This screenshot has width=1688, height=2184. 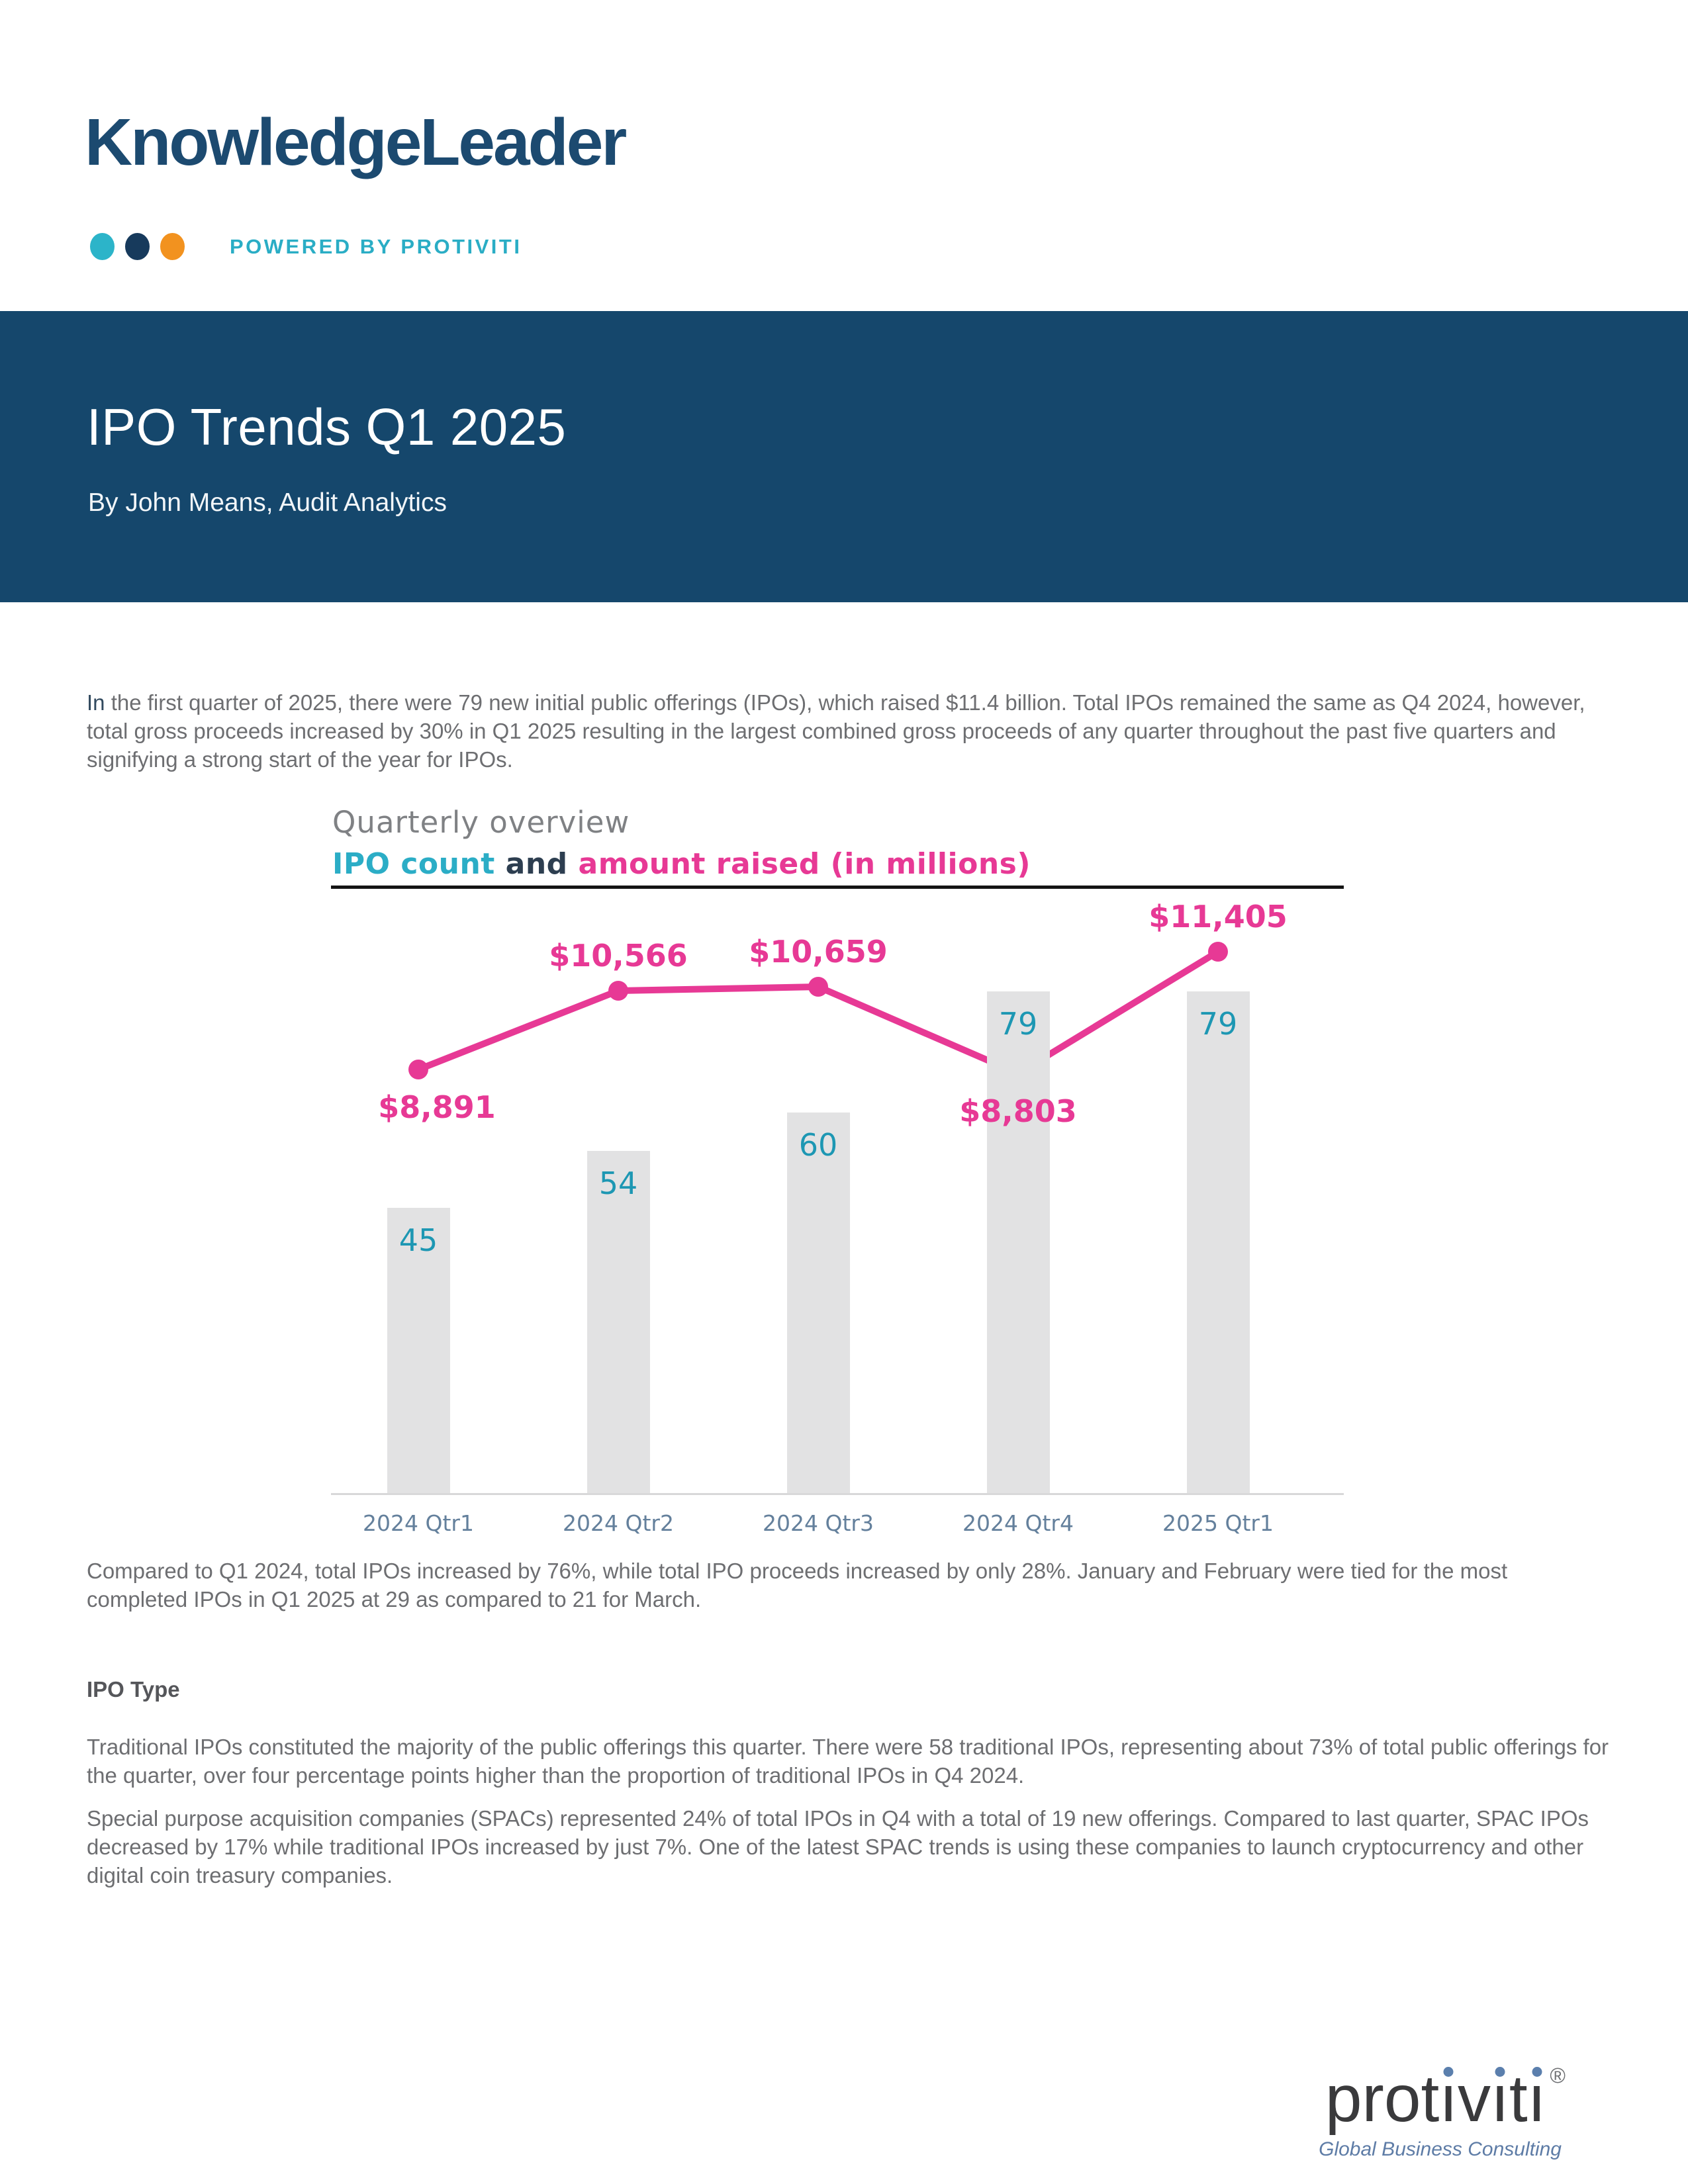 I want to click on protiviti-logo: protı vı tı ®, so click(x=1442, y=2098).